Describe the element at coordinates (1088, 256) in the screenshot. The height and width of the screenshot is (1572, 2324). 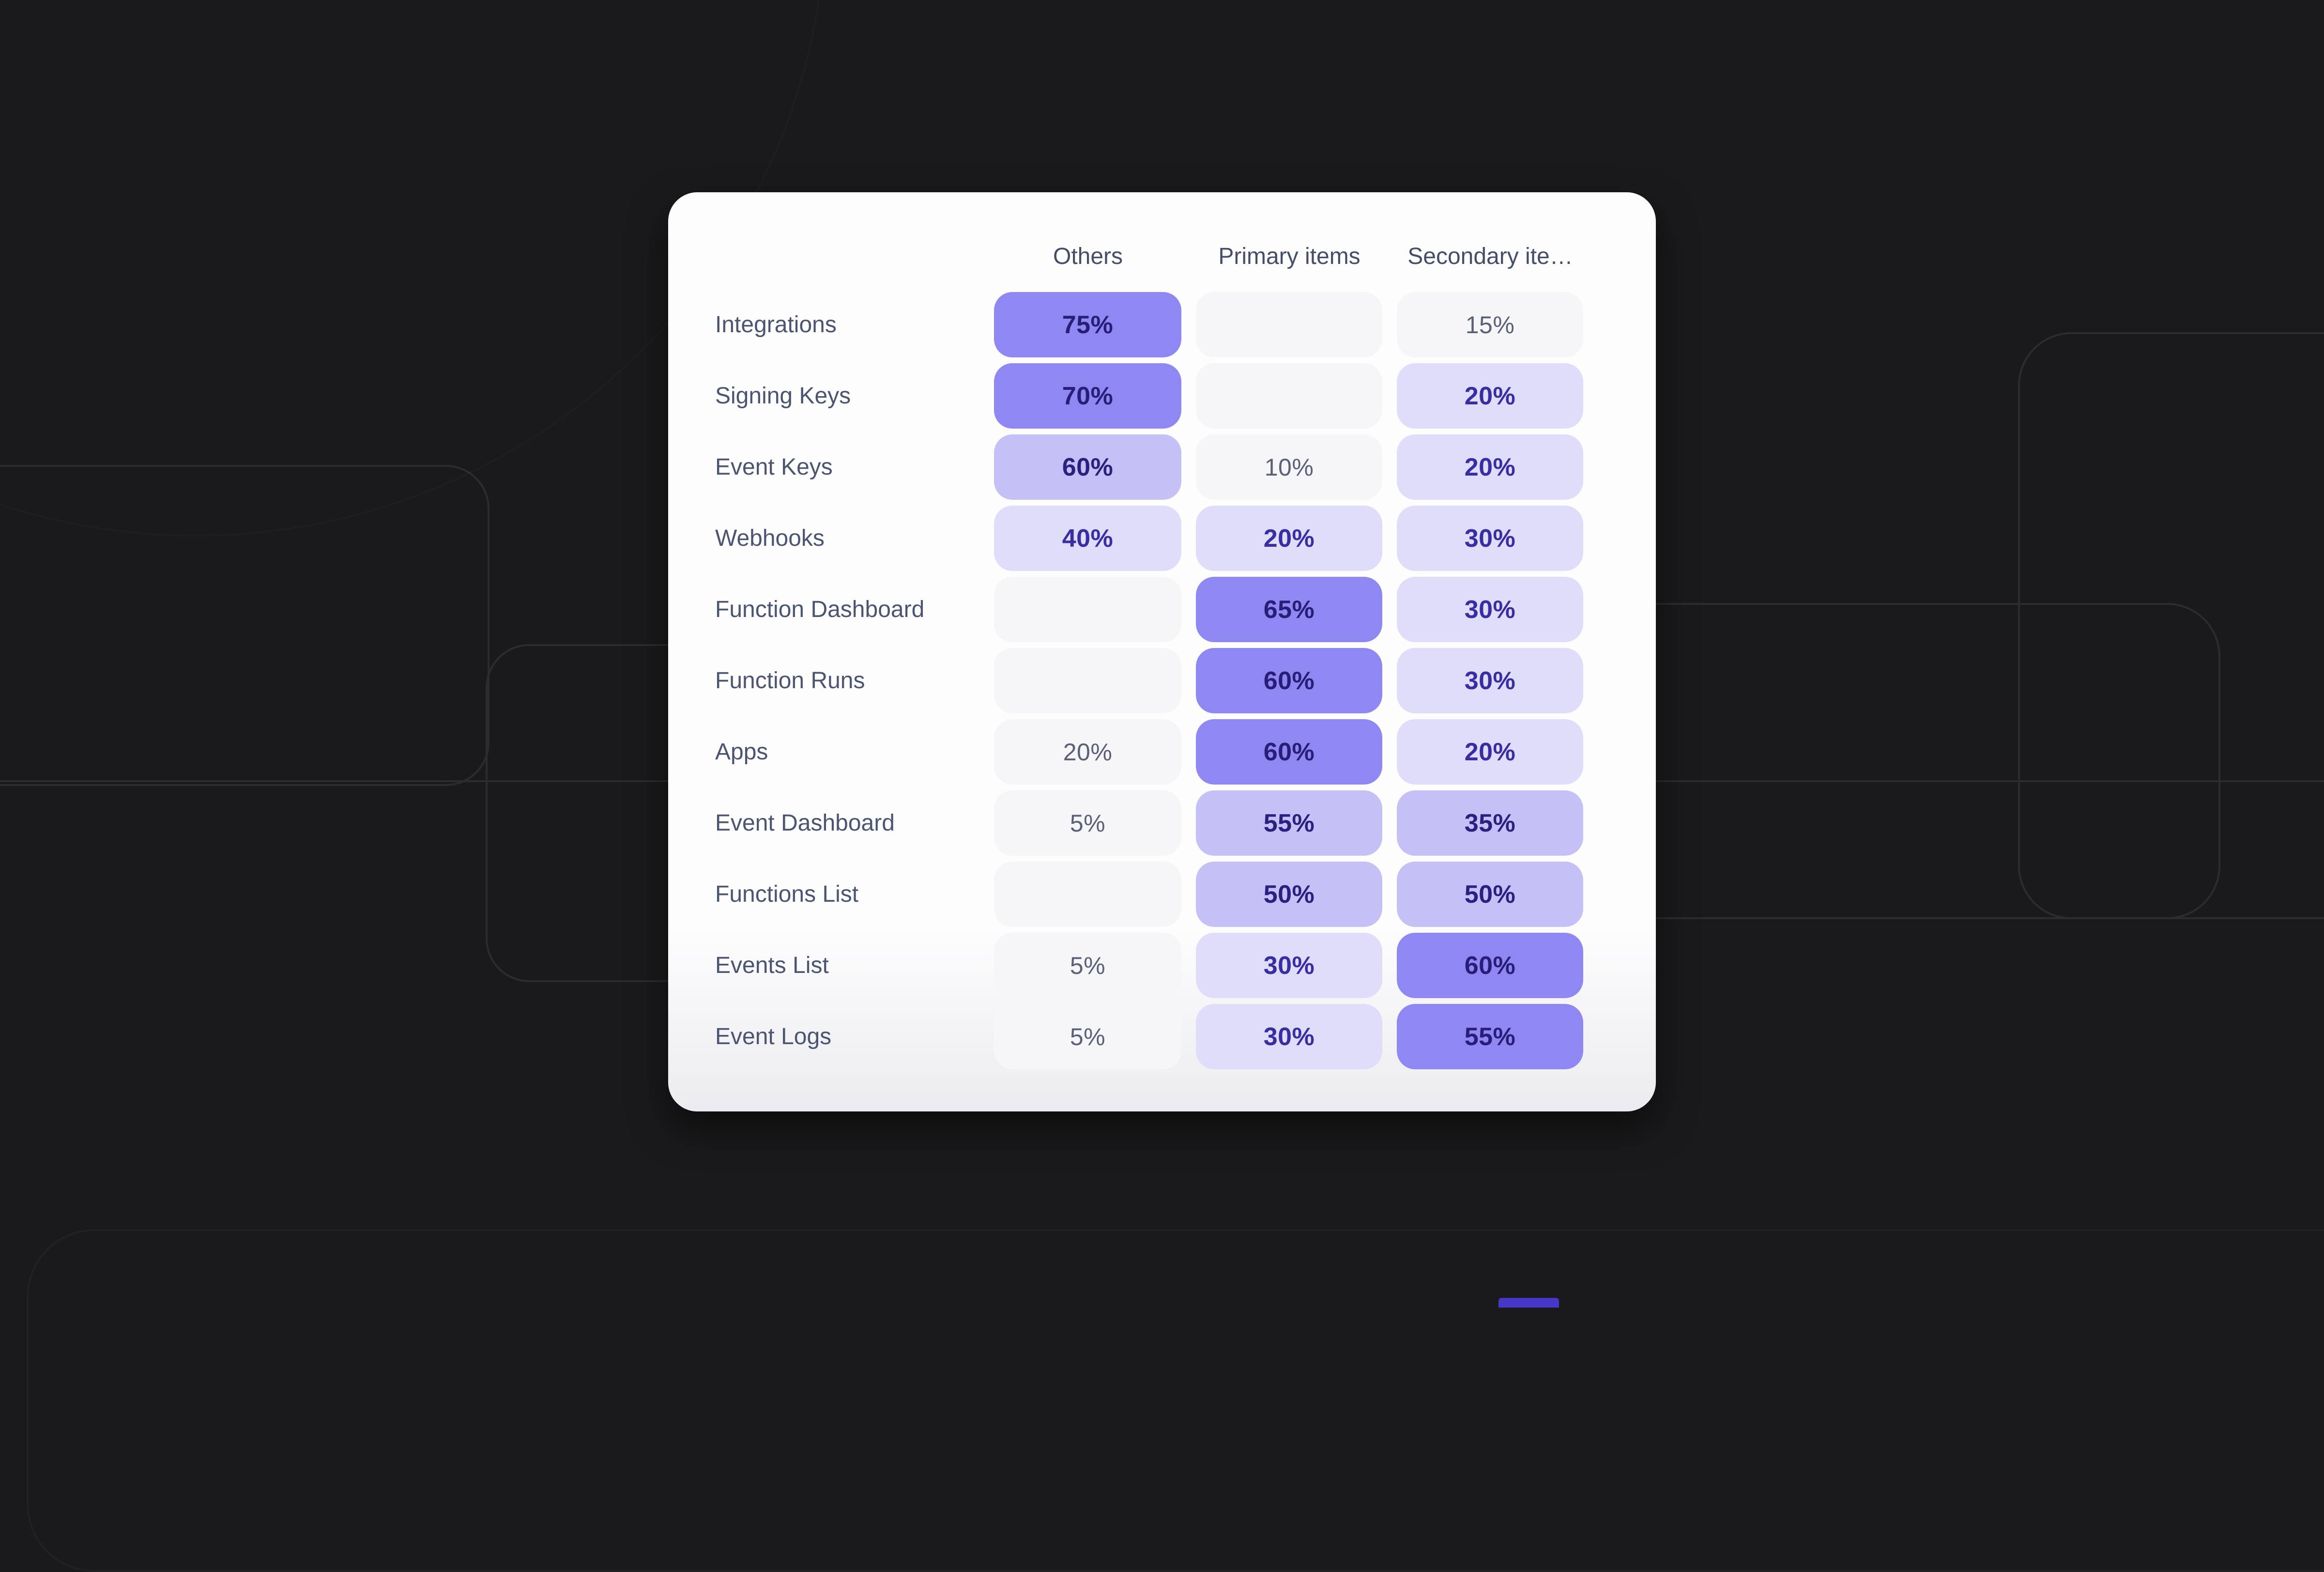
I see `column-header-others: Others` at that location.